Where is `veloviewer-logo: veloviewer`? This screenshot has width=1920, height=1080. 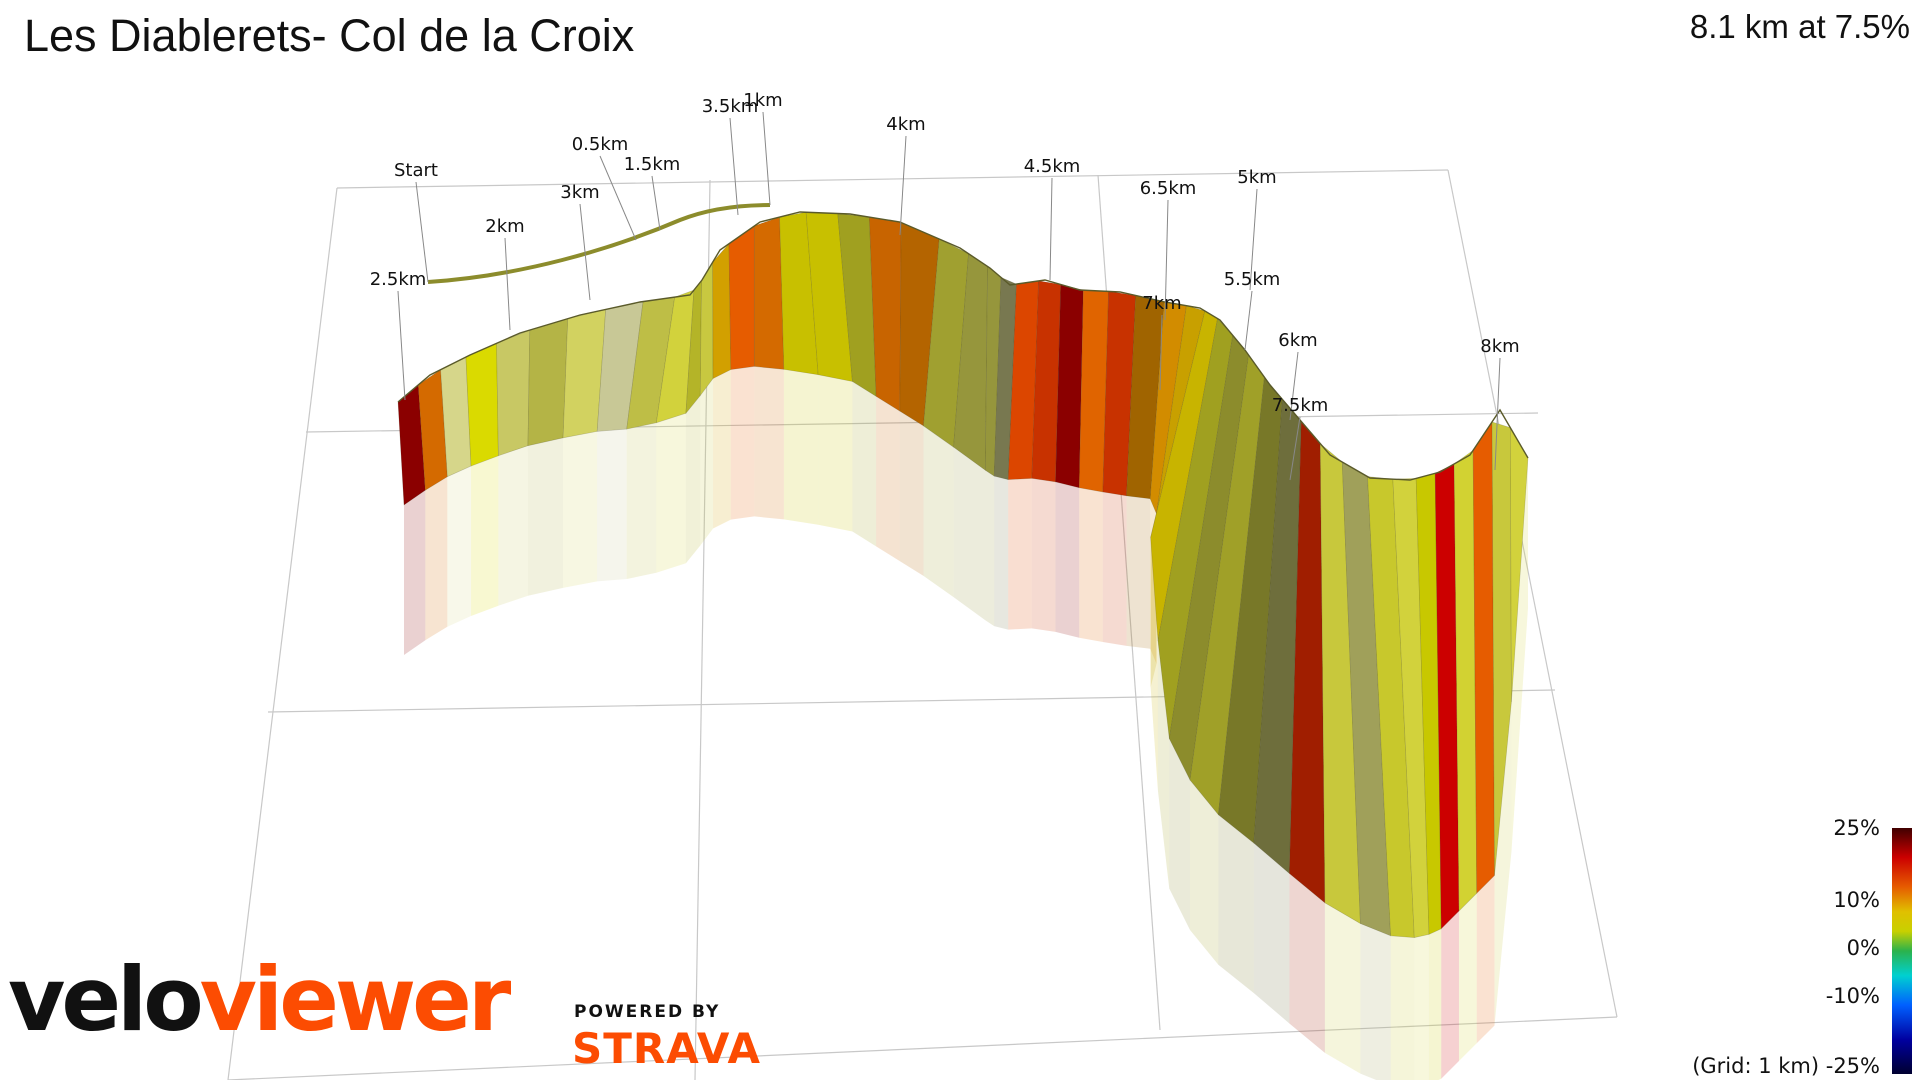
veloviewer-logo: veloviewer is located at coordinates (259, 1000).